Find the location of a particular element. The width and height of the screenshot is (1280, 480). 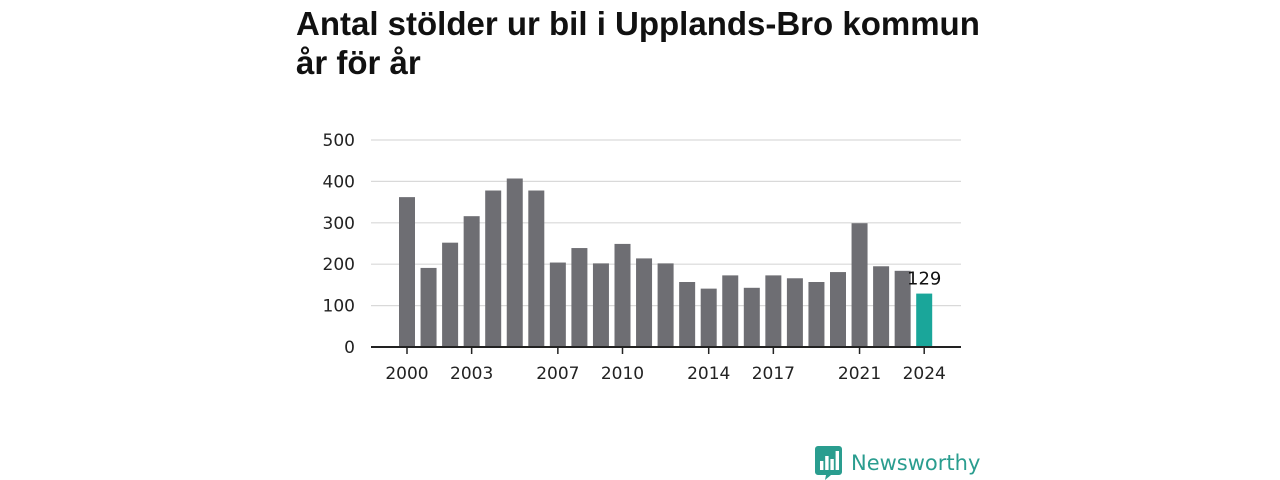

x-tick-label: 2024 is located at coordinates (924, 374).